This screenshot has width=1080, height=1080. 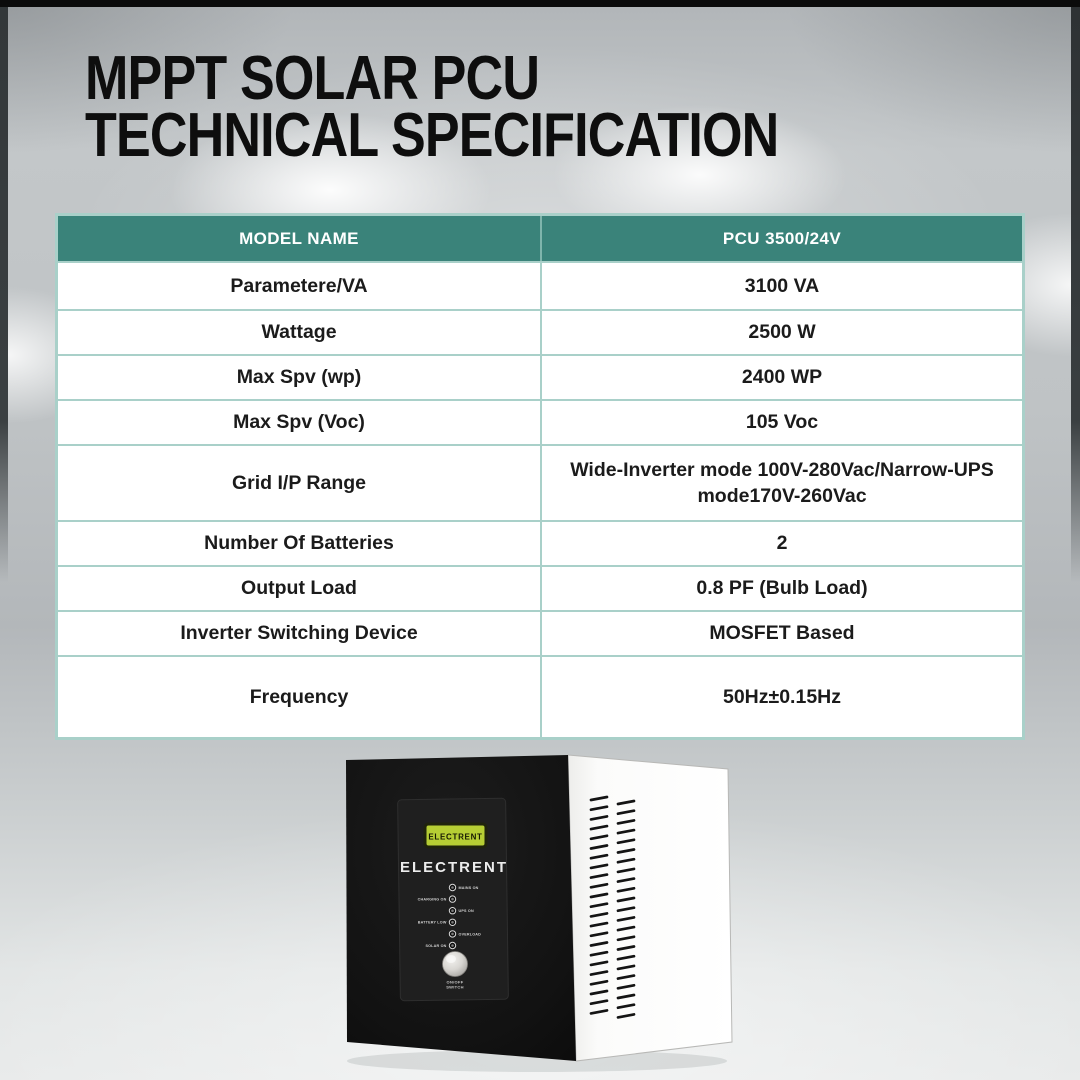 I want to click on table-row: Max Spv (Voc) 105 Voc, so click(x=540, y=421).